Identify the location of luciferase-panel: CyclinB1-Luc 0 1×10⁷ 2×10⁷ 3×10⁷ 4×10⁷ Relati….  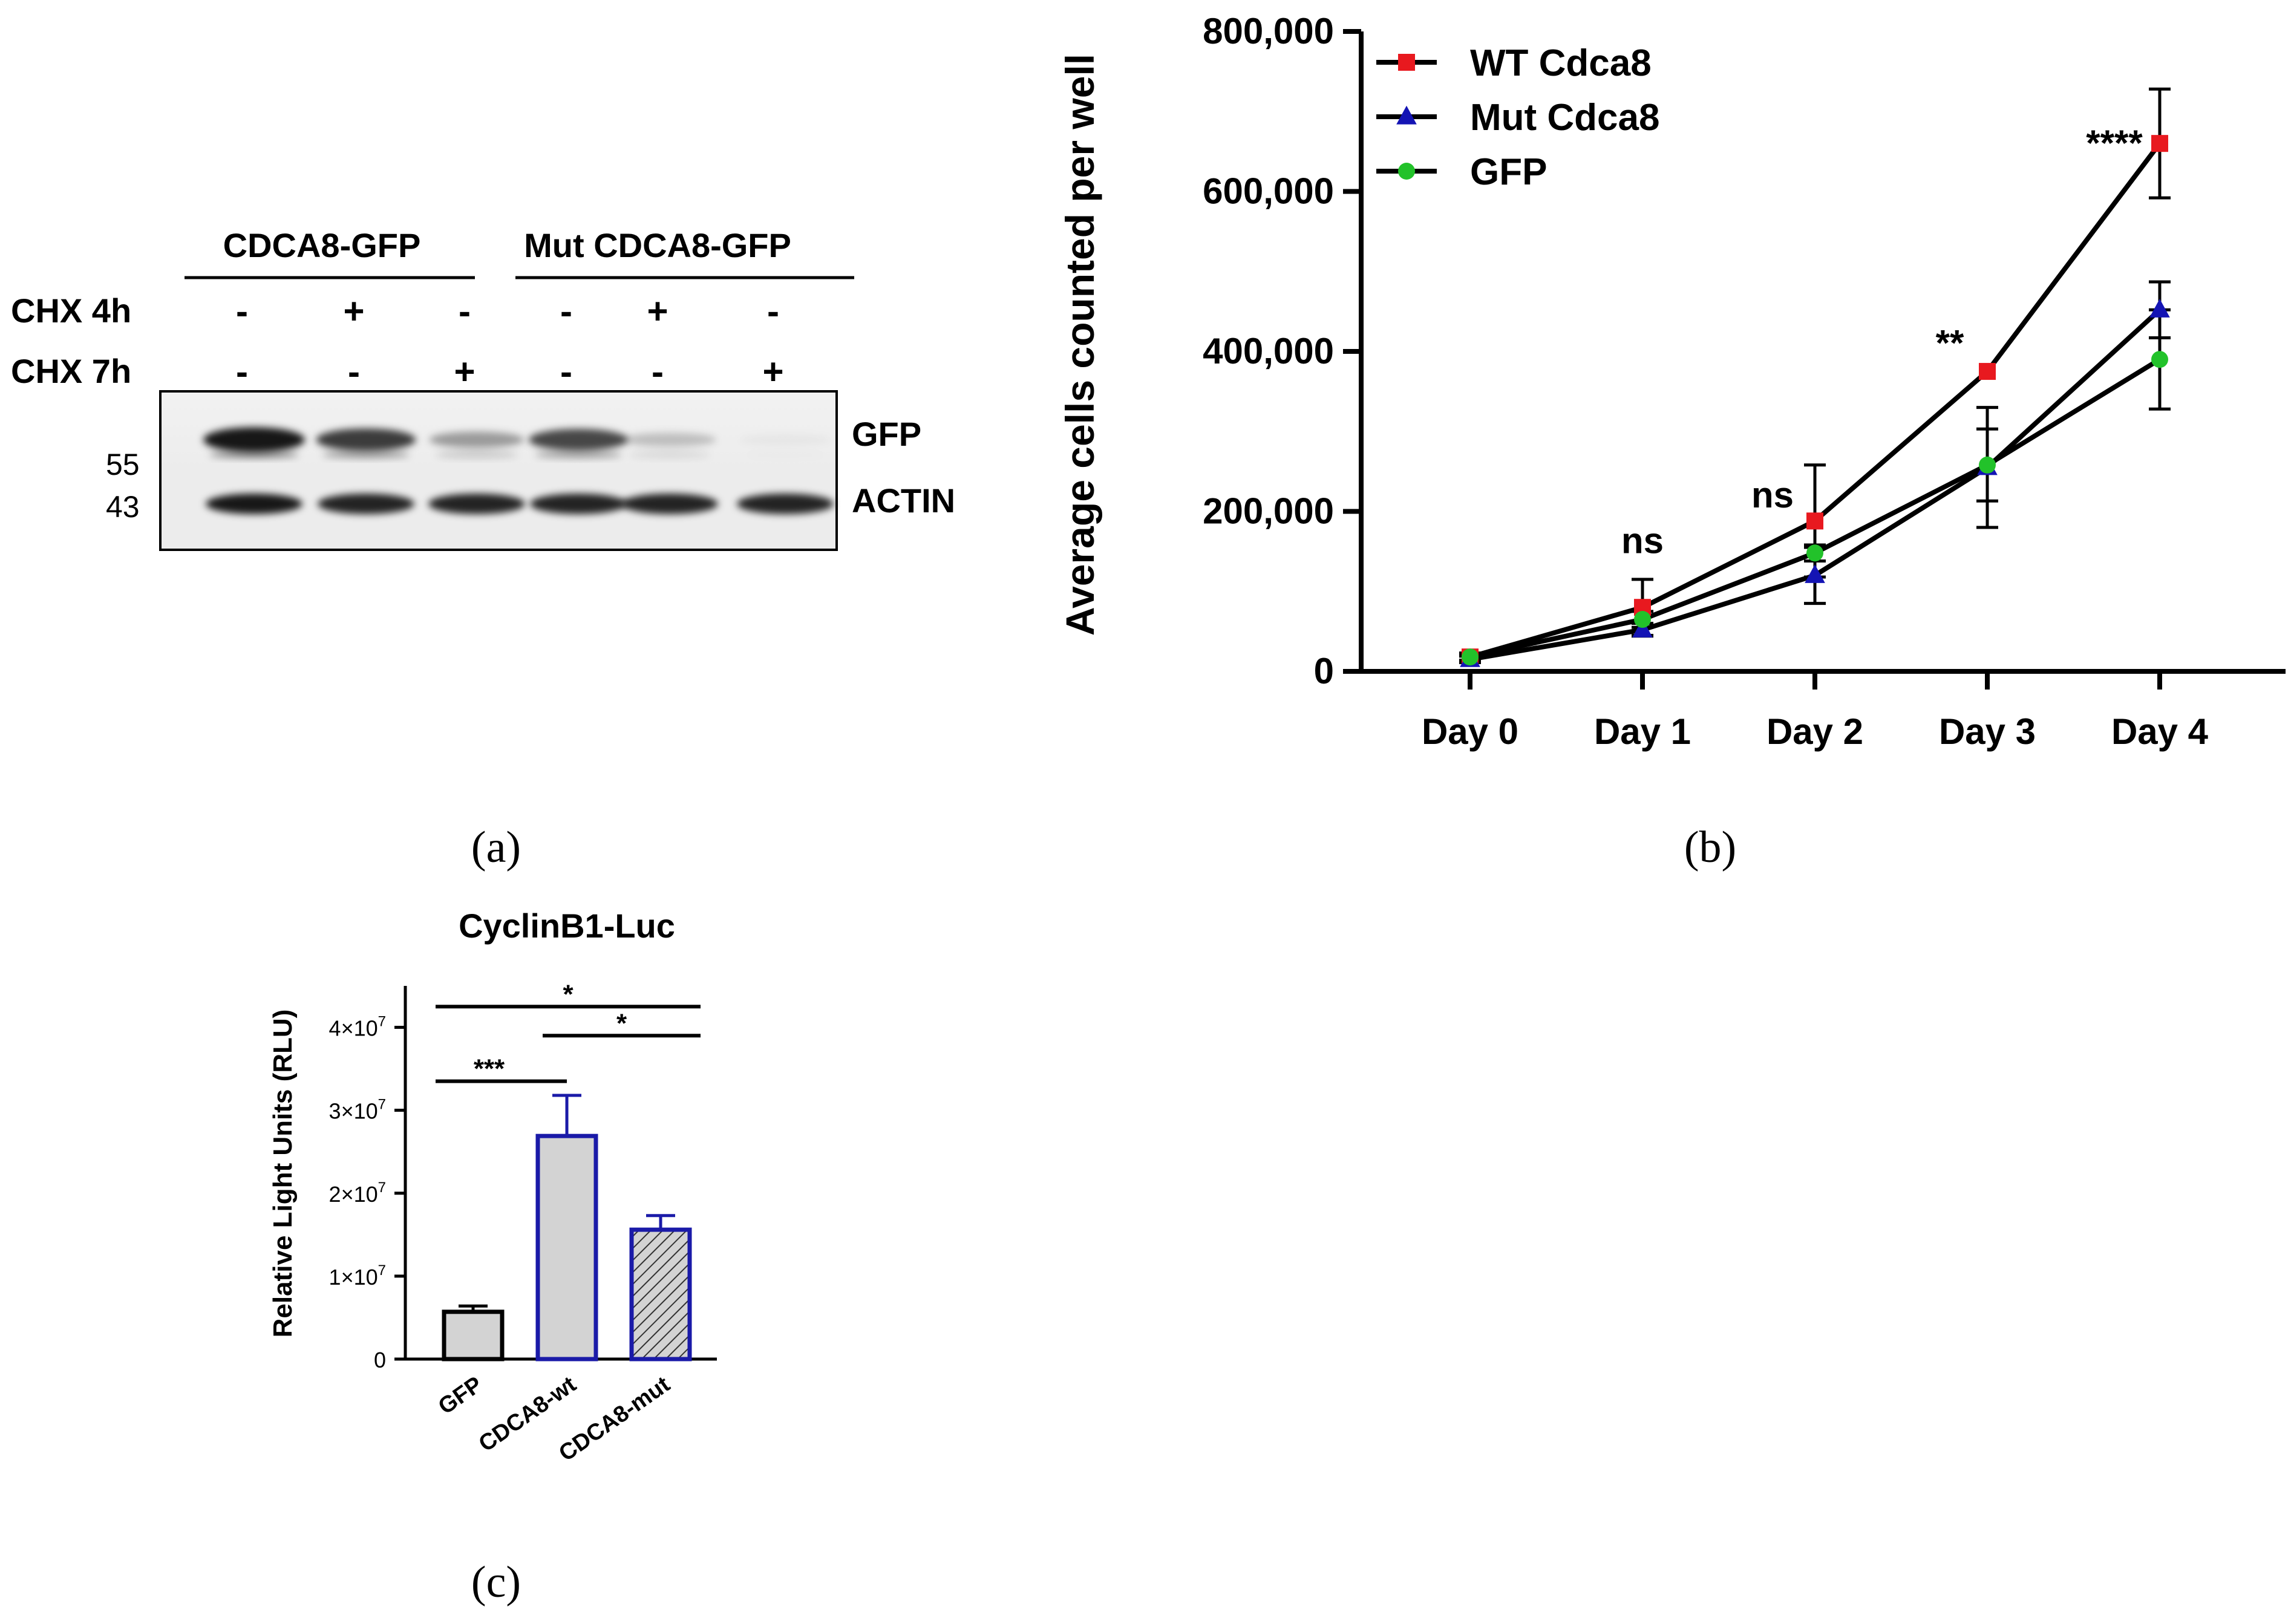
(493, 1257).